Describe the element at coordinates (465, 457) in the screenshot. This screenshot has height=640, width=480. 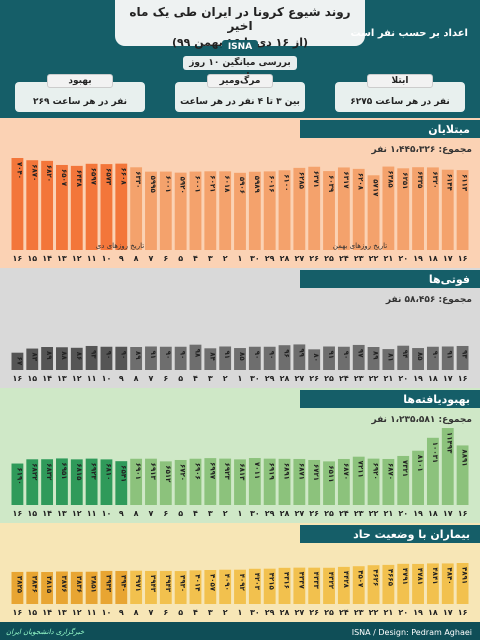
I see `bar-value-2-0: ۸۸۹۱` at that location.